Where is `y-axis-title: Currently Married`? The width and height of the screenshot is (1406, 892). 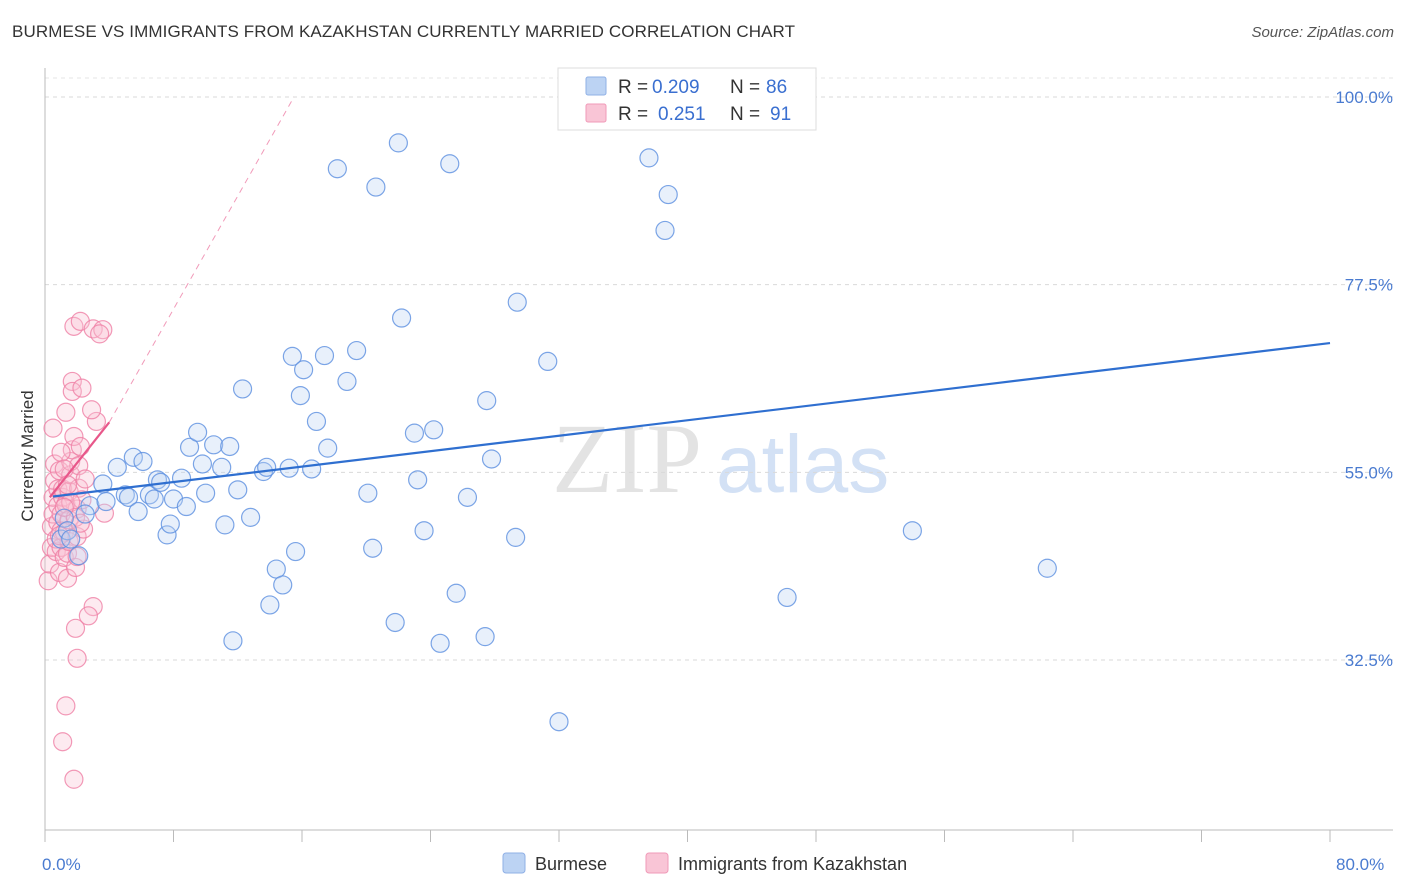
y-axis-title: Currently Married is located at coordinates (27, 455).